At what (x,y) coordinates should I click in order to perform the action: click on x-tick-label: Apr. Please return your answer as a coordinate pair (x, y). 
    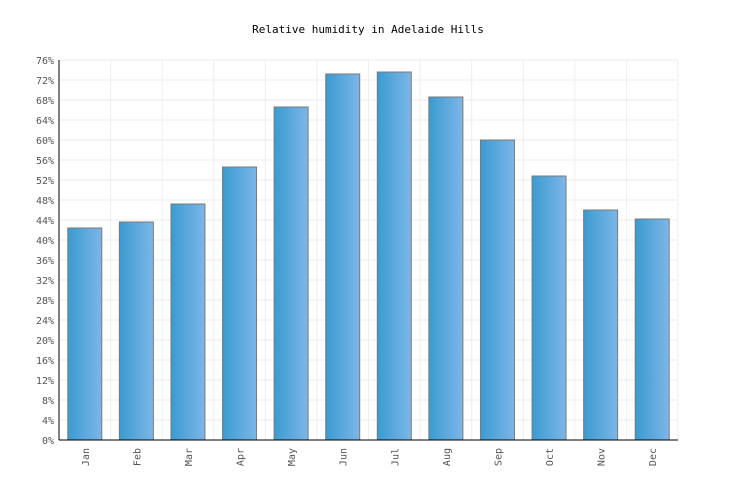
    Looking at the image, I should click on (241, 457).